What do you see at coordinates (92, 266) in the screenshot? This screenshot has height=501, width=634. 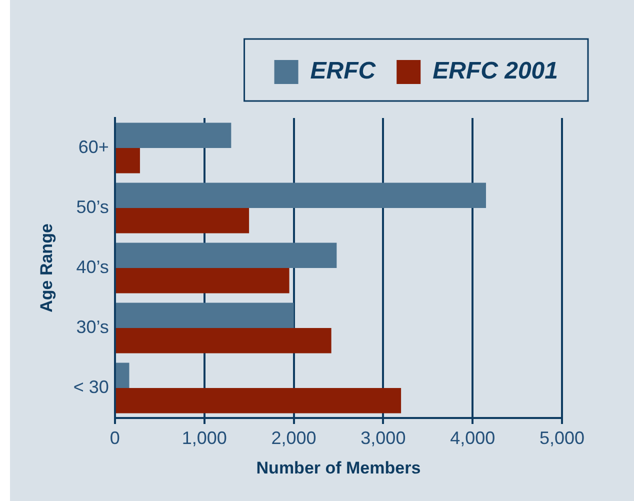 I see `y-tick-label: 40’s` at bounding box center [92, 266].